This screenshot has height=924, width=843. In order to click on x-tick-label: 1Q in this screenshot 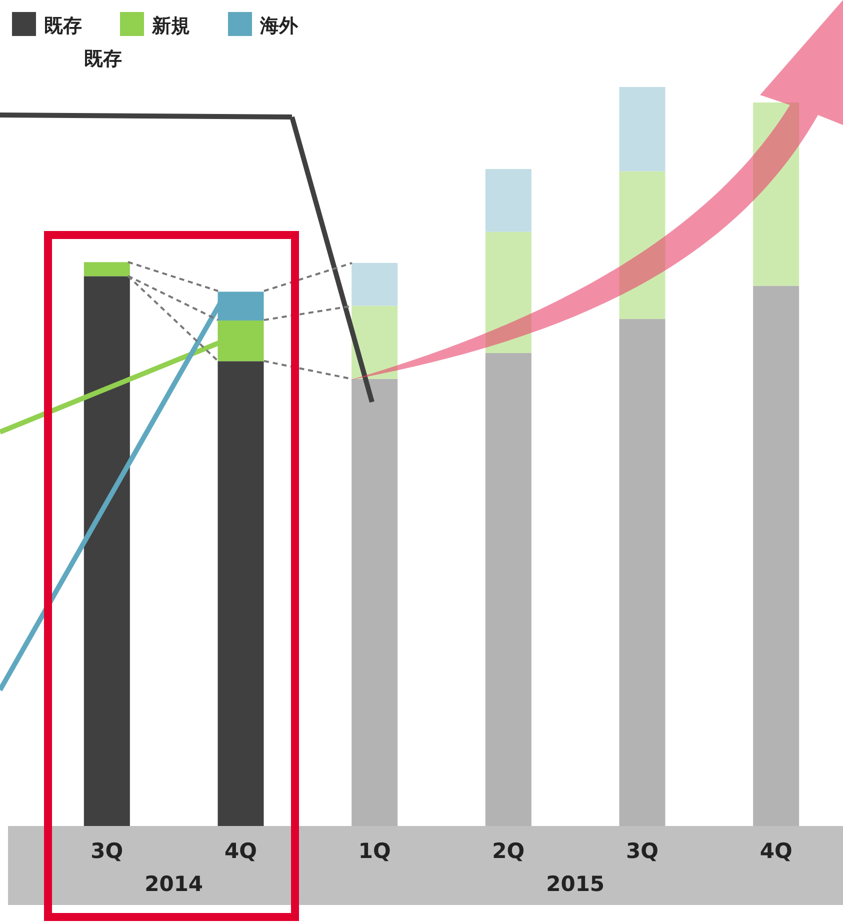, I will do `click(374, 851)`.